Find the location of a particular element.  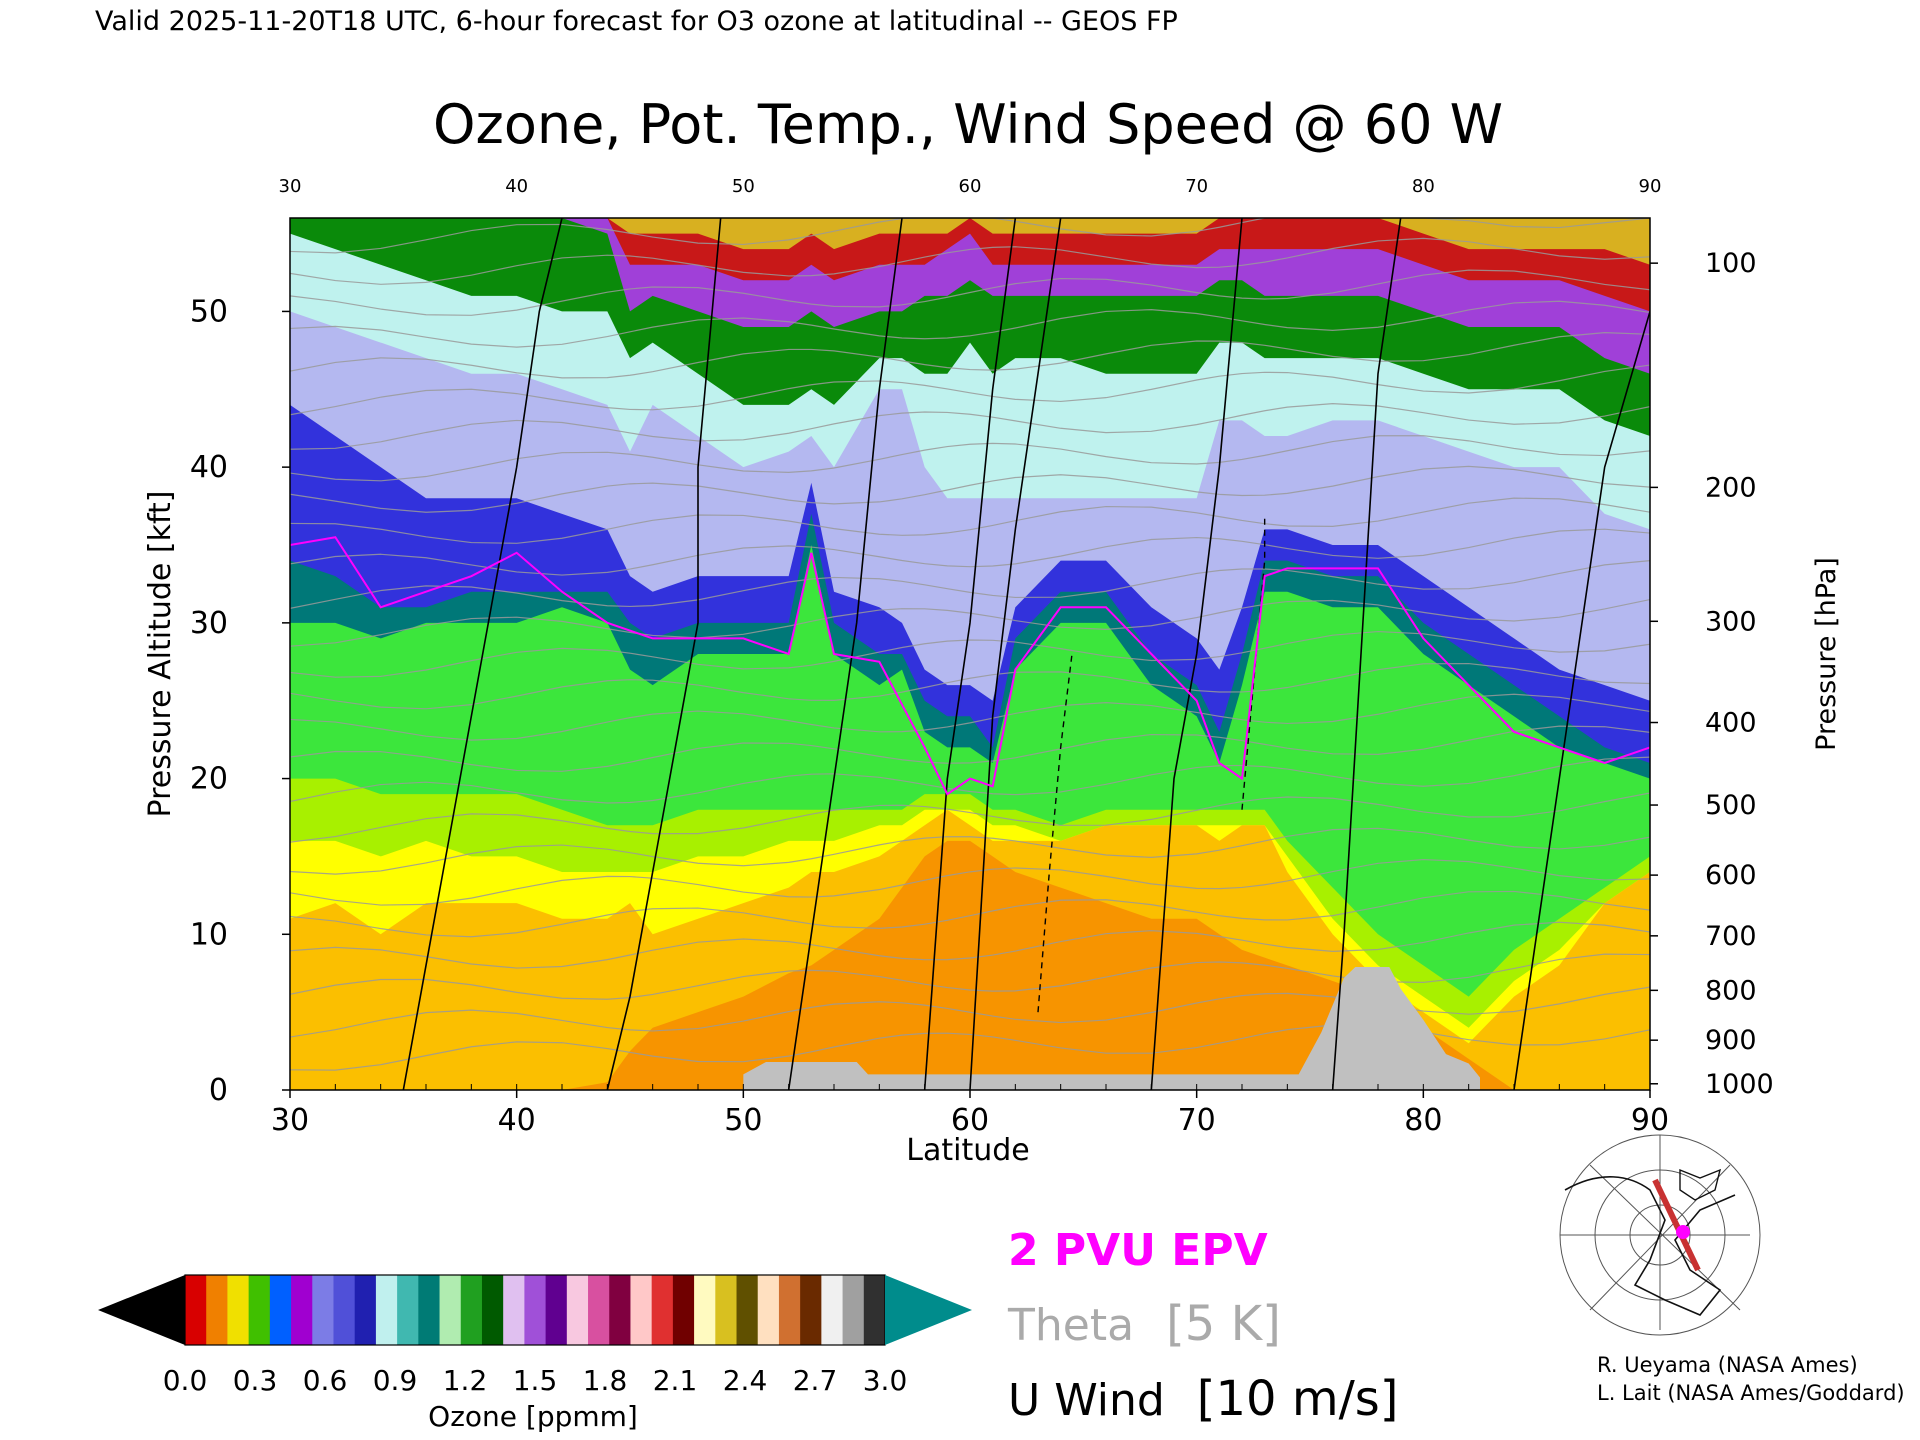

colorbar-tick-label: 3.0 is located at coordinates (885, 1380).